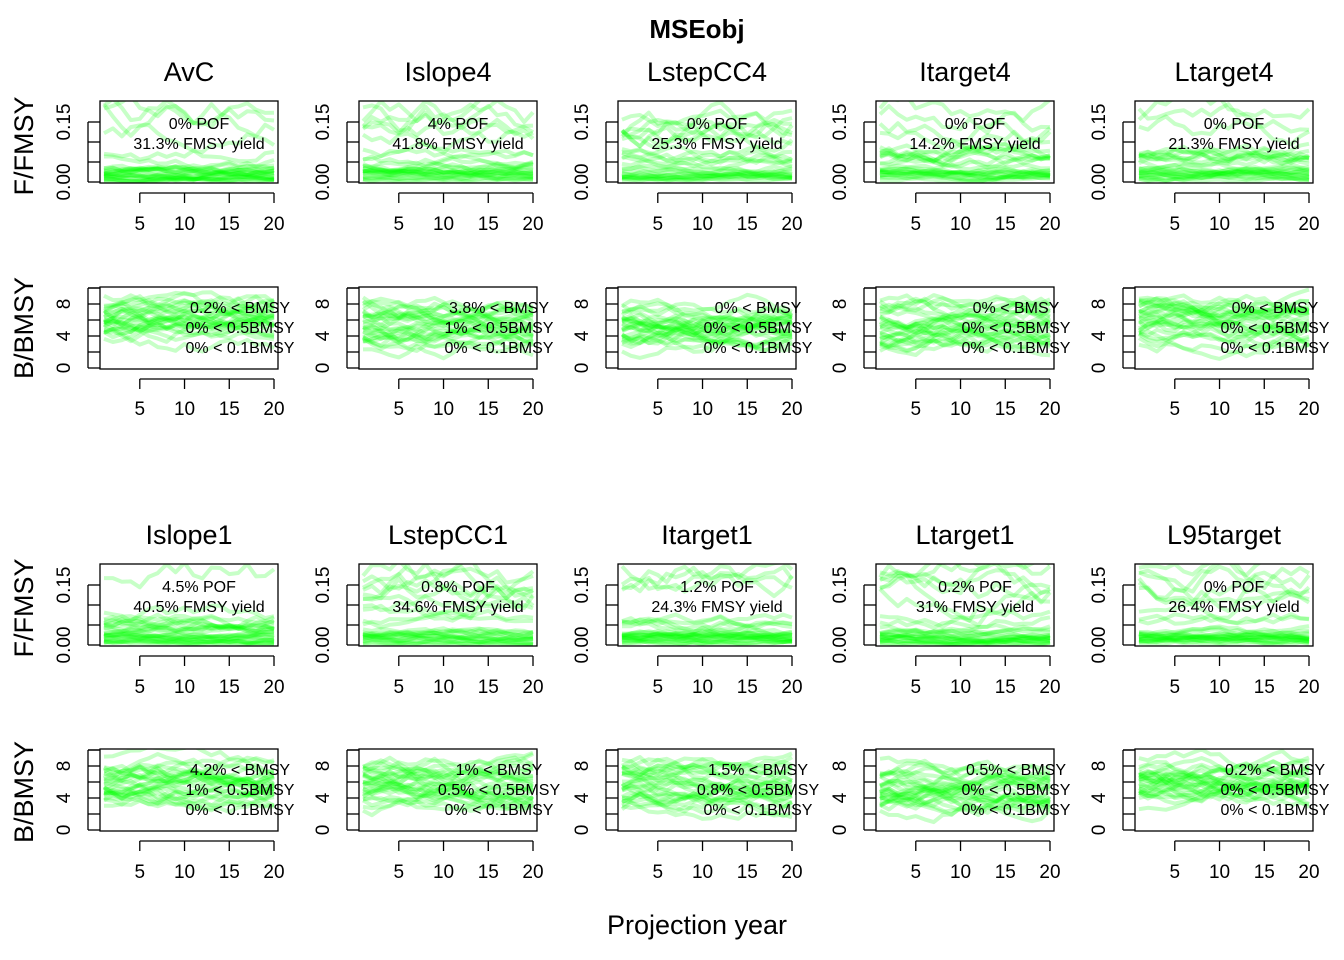  Describe the element at coordinates (840, 585) in the screenshot. I see `y-tick-label: 0.15` at that location.